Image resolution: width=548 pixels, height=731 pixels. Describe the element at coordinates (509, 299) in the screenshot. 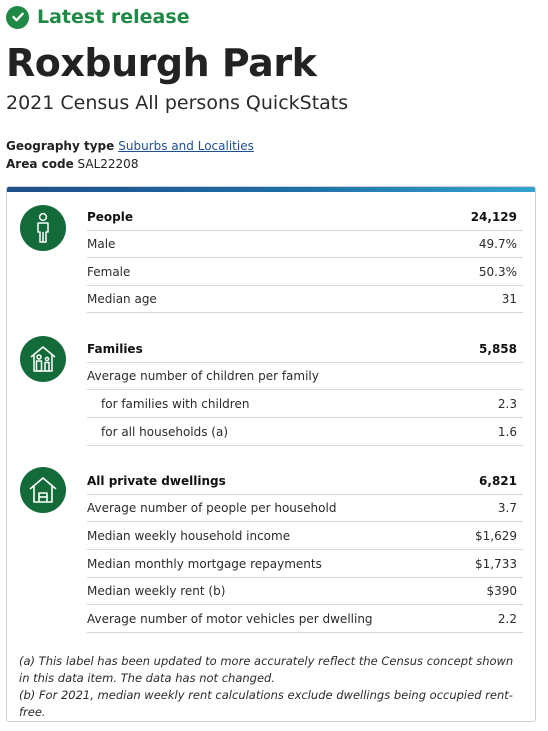

I see `row-value: 31` at that location.